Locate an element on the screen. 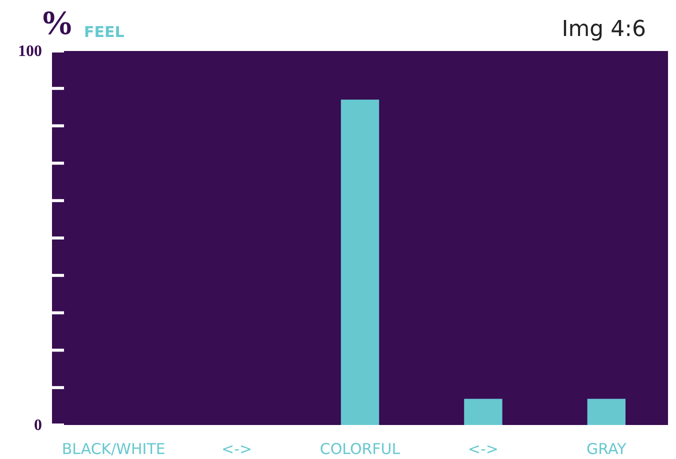 The width and height of the screenshot is (676, 459). chart-subtitle: FEEL is located at coordinates (104, 32).